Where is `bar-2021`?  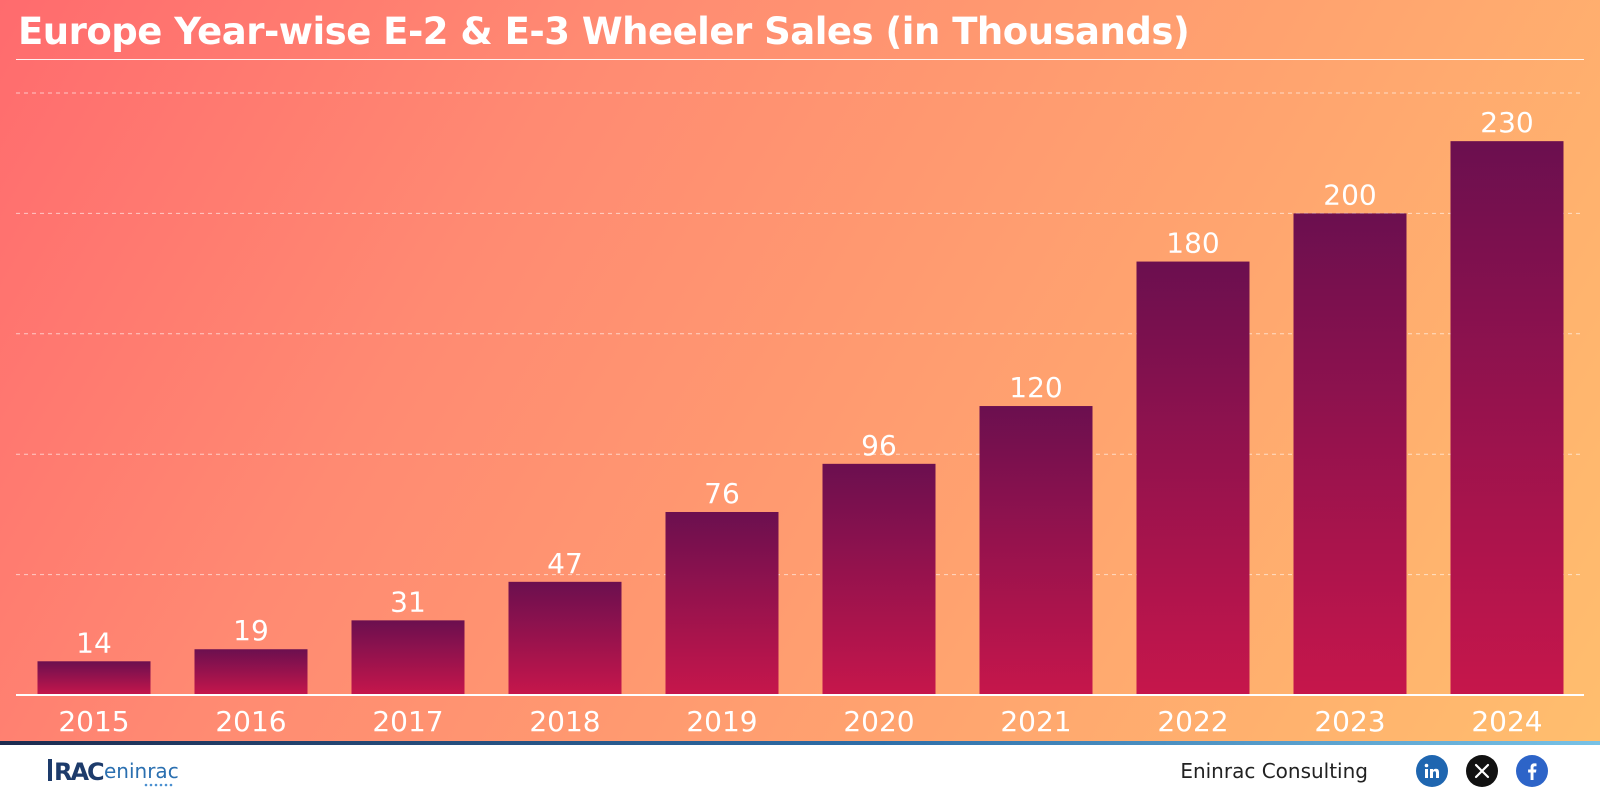
bar-2021 is located at coordinates (1036, 550).